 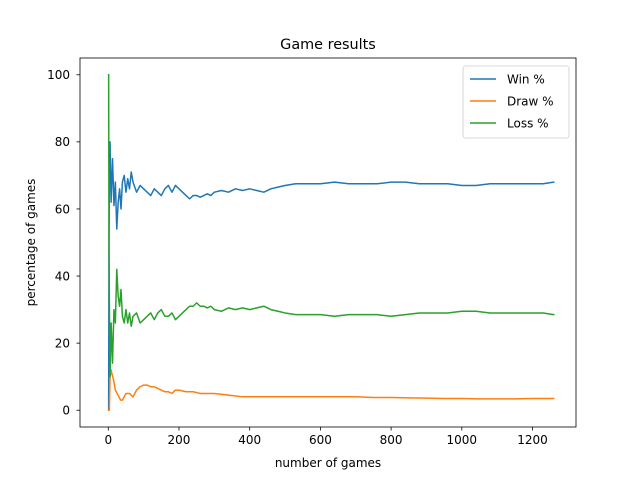 What do you see at coordinates (62, 343) in the screenshot?
I see `y-tick-label: 20` at bounding box center [62, 343].